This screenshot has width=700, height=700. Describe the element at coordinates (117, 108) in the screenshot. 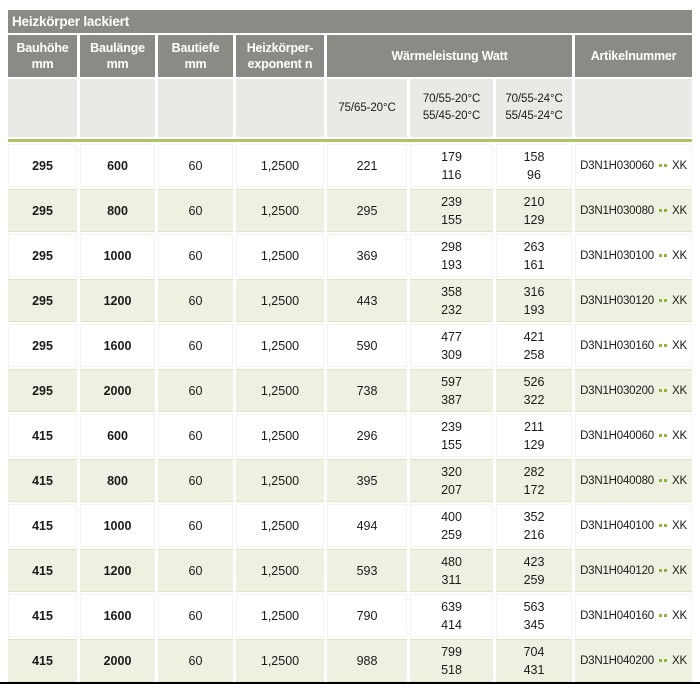

I see `subheader-empty-baulaenge` at that location.